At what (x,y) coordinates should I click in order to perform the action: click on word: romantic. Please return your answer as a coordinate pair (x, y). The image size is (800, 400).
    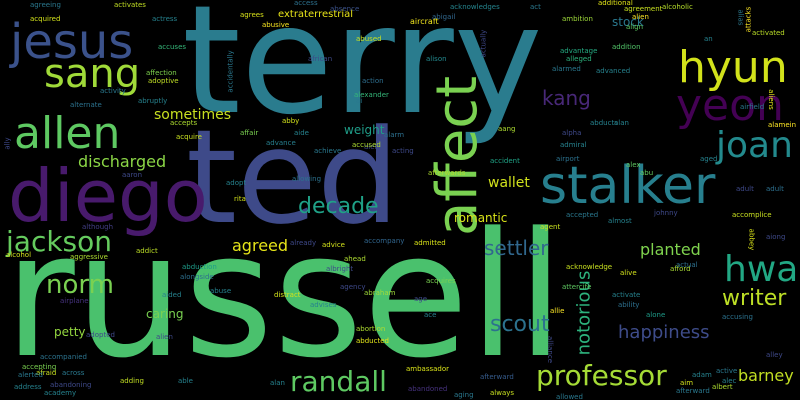
    Looking at the image, I should click on (481, 218).